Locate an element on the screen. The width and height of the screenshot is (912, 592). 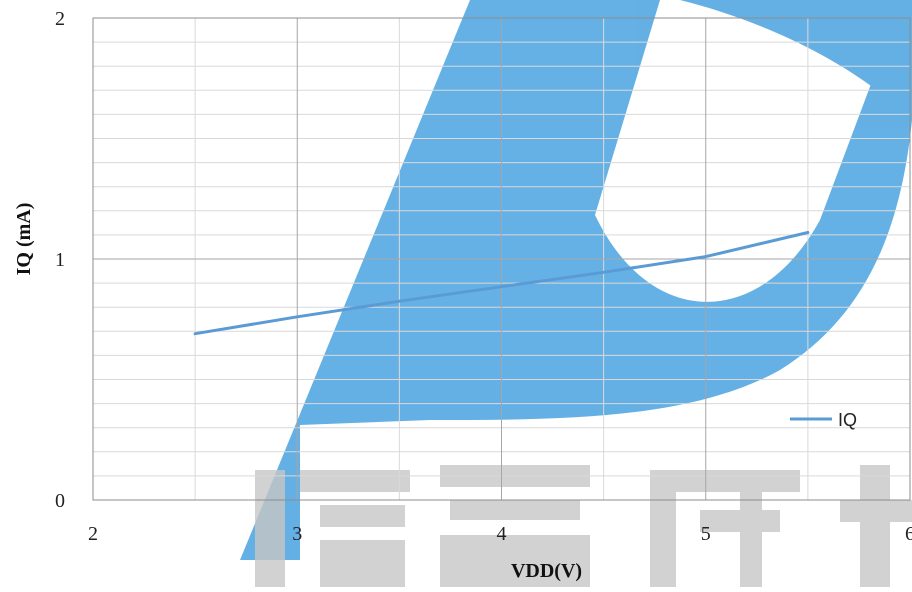
x-tick-label: 5 is located at coordinates (706, 534).